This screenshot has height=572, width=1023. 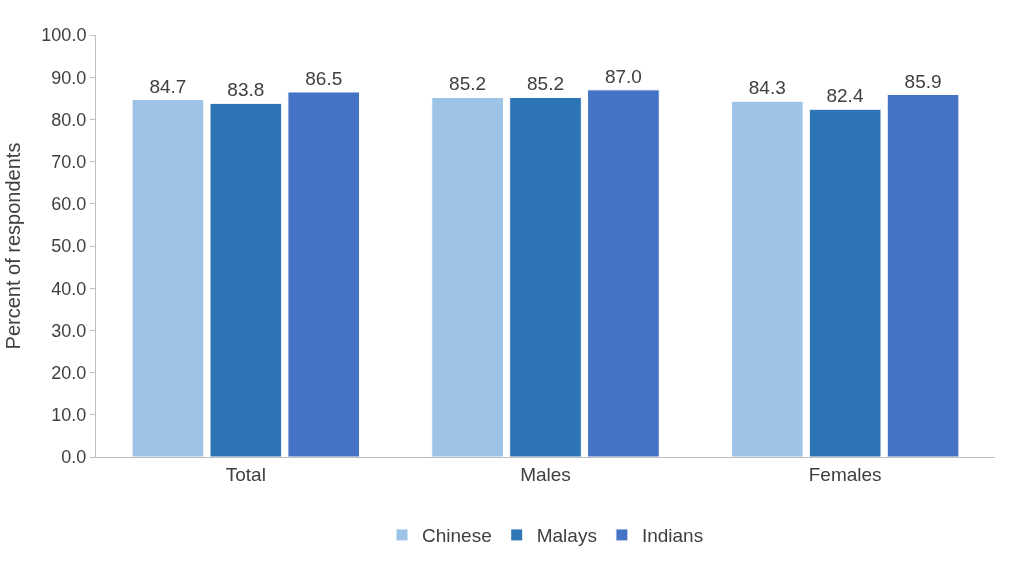 I want to click on legend-label: Chinese, so click(x=457, y=536).